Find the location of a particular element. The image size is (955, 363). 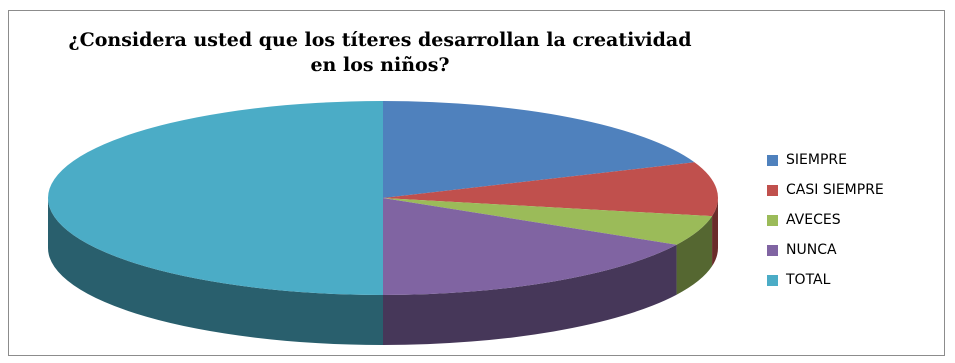

pie-slice-side-aveces is located at coordinates (694, 255).